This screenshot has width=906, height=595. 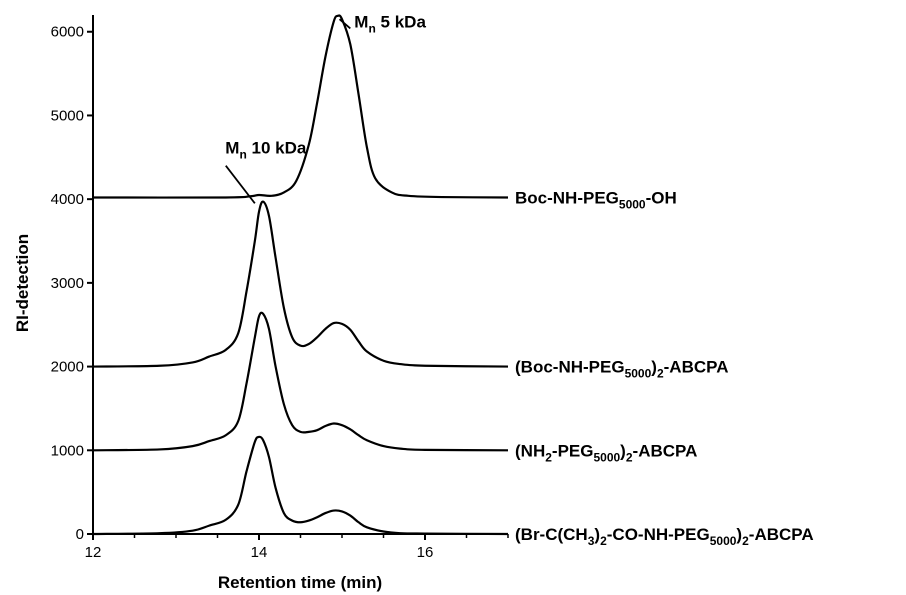 I want to click on y-axis-title: RI-detection, so click(x=22, y=283).